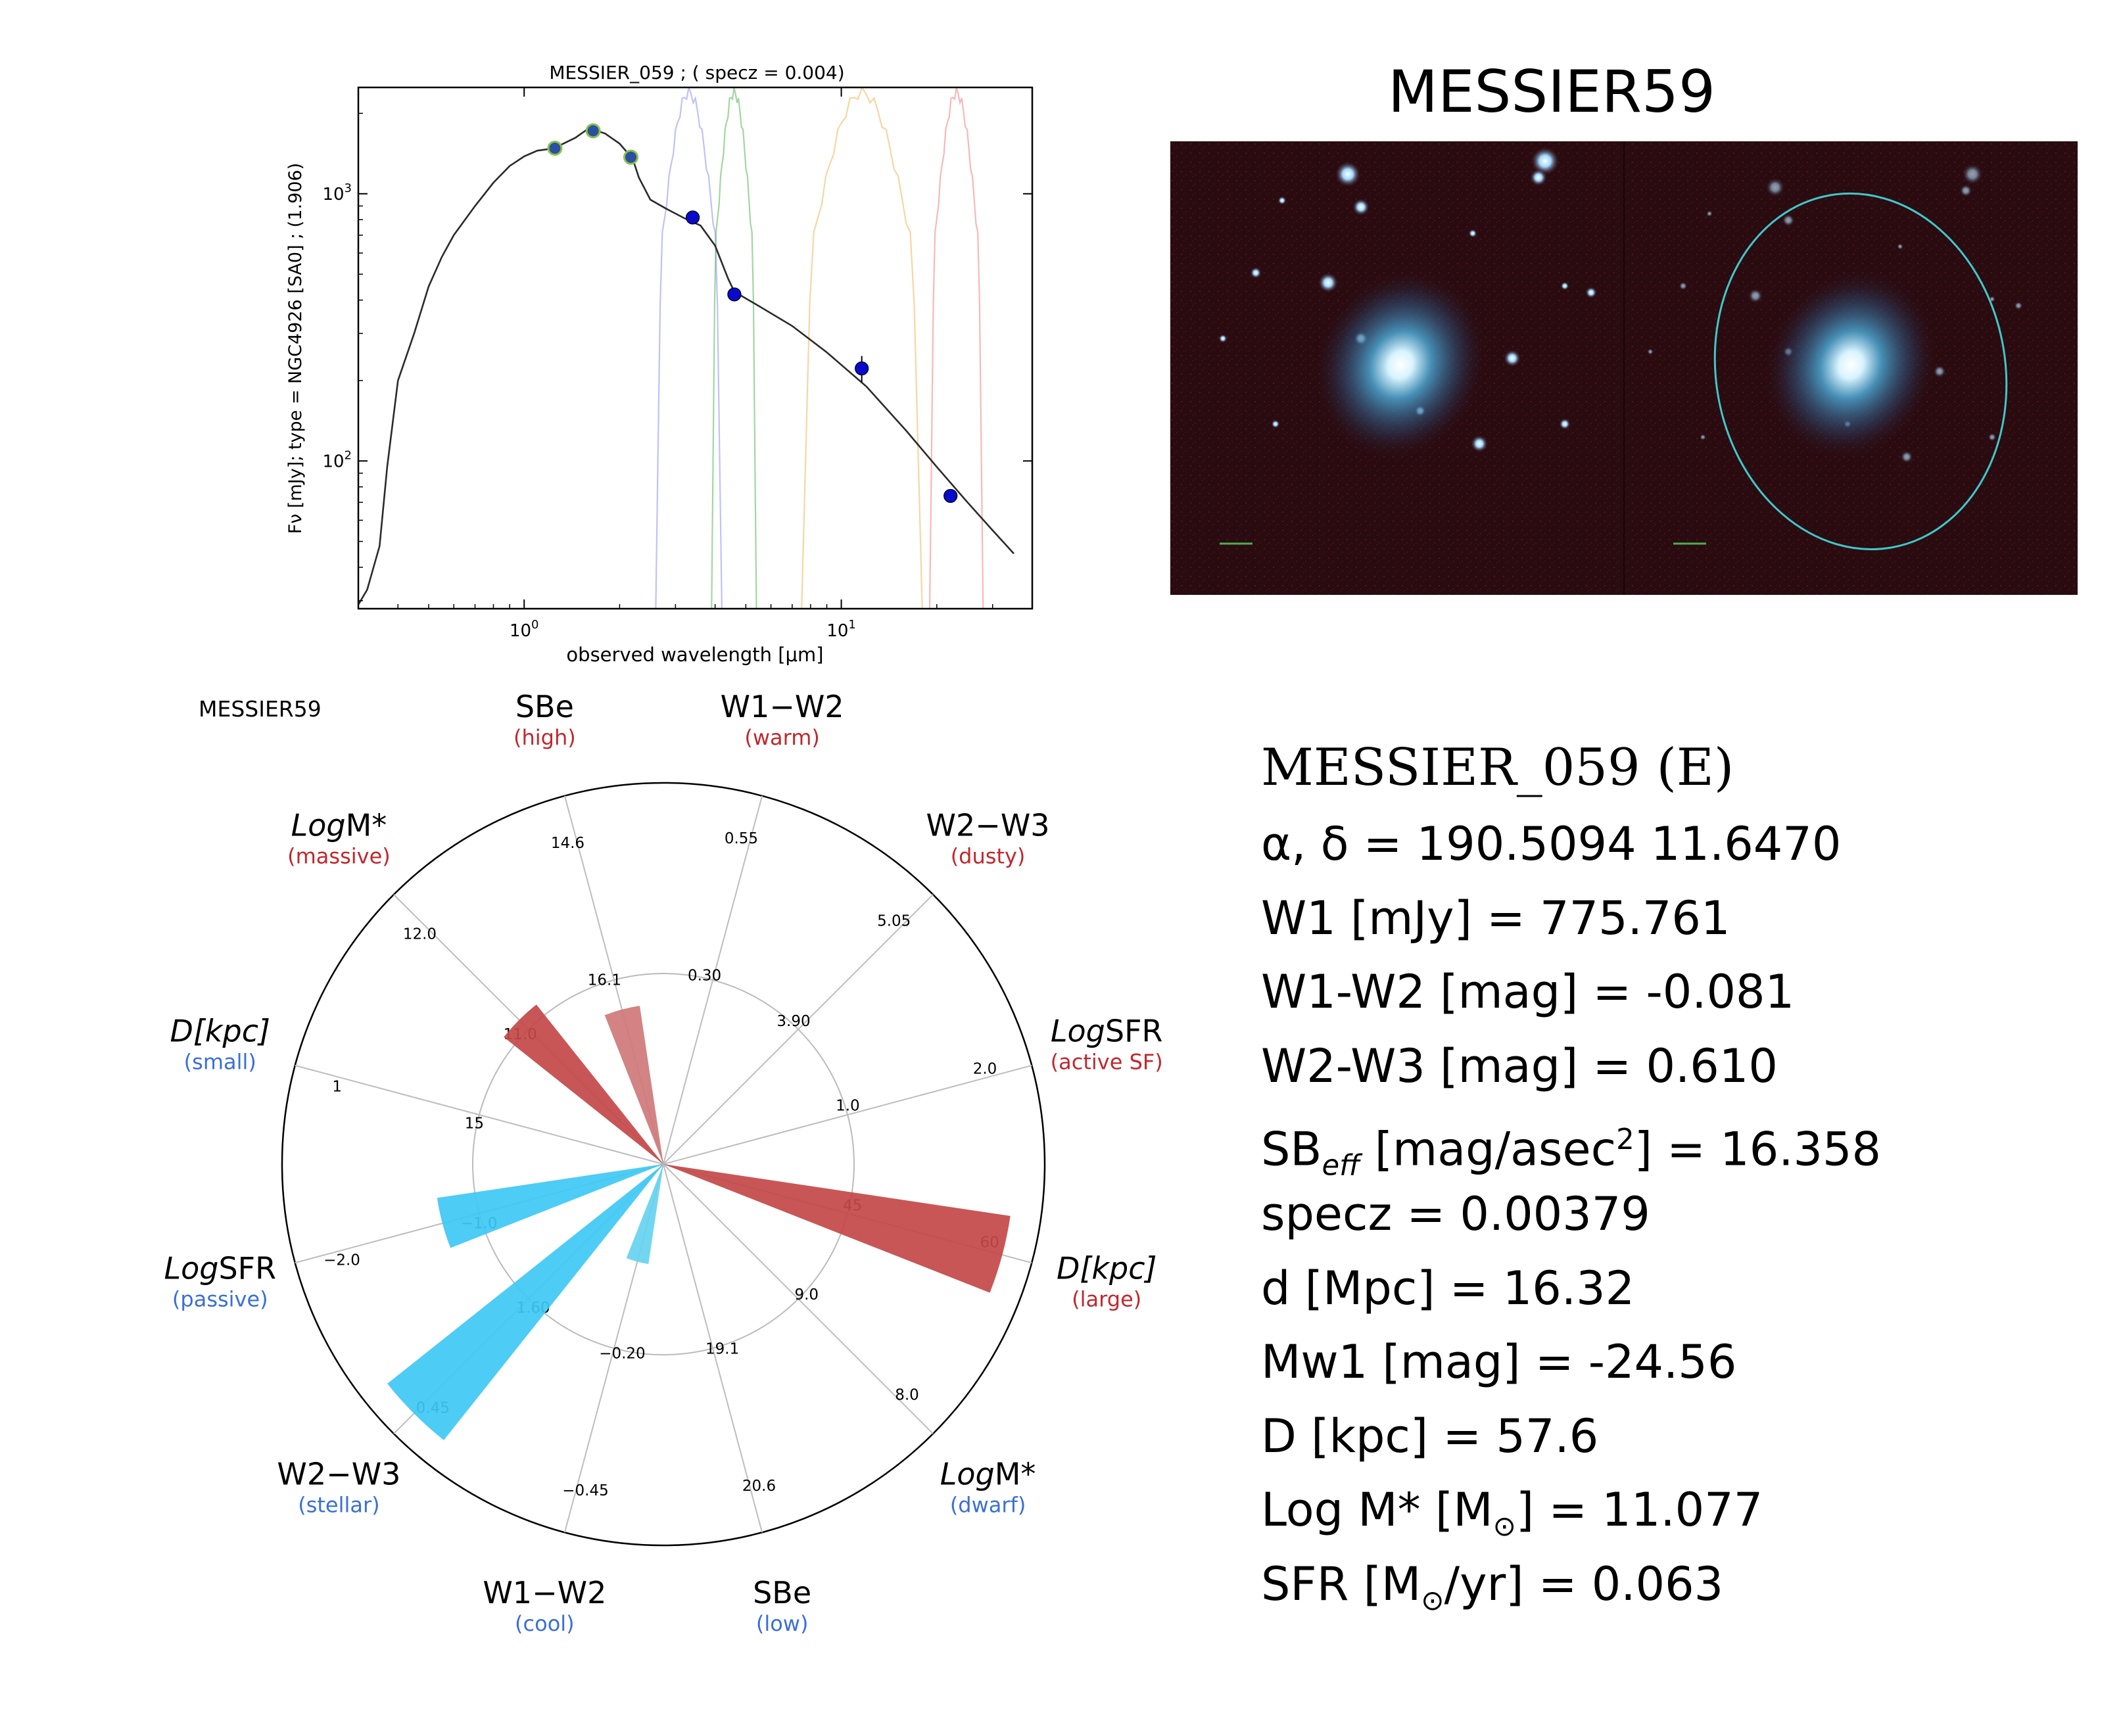 The width and height of the screenshot is (2123, 1736). Describe the element at coordinates (985, 1069) in the screenshot. I see `polar-tick-label: 2.0` at that location.